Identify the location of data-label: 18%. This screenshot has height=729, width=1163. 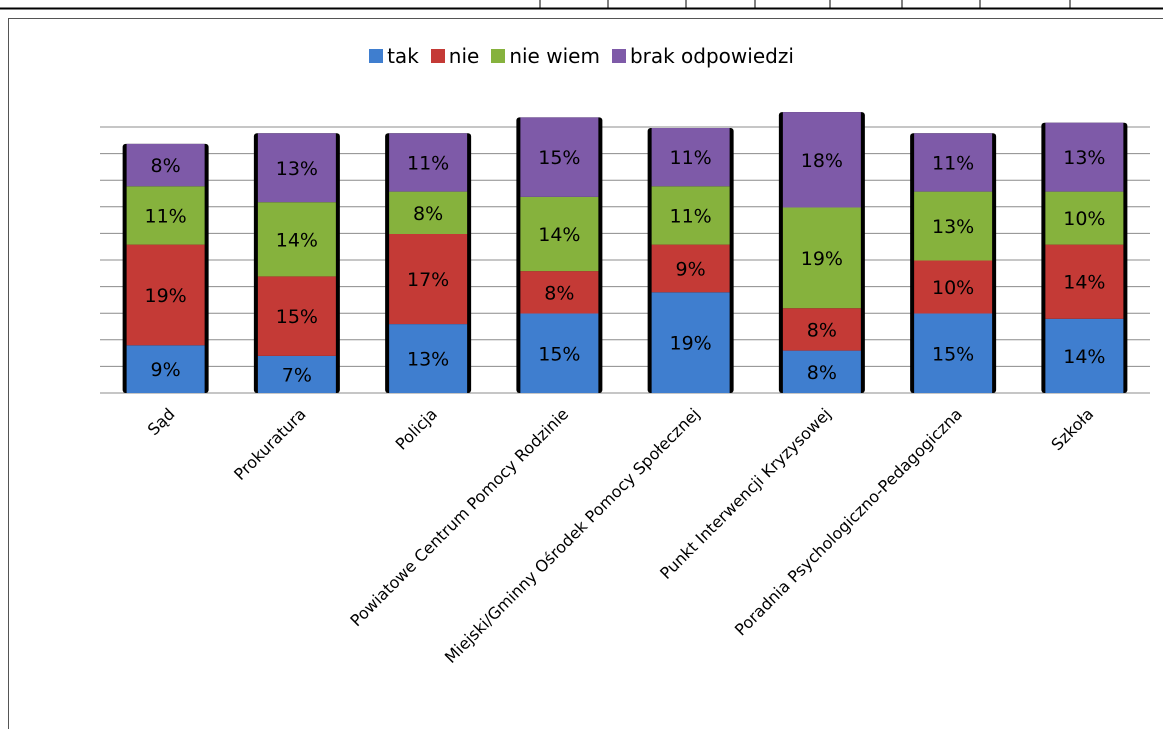
(822, 161).